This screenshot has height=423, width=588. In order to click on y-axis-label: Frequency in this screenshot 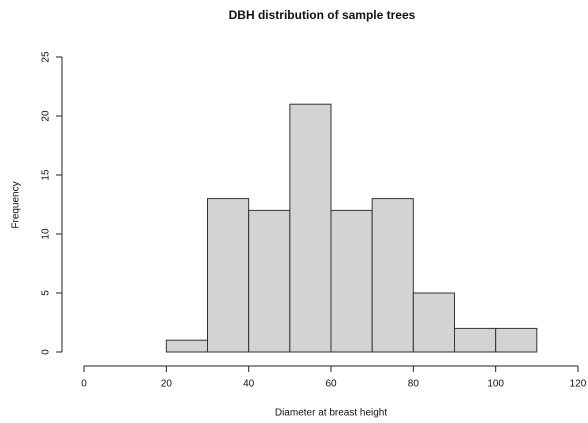, I will do `click(16, 204)`.